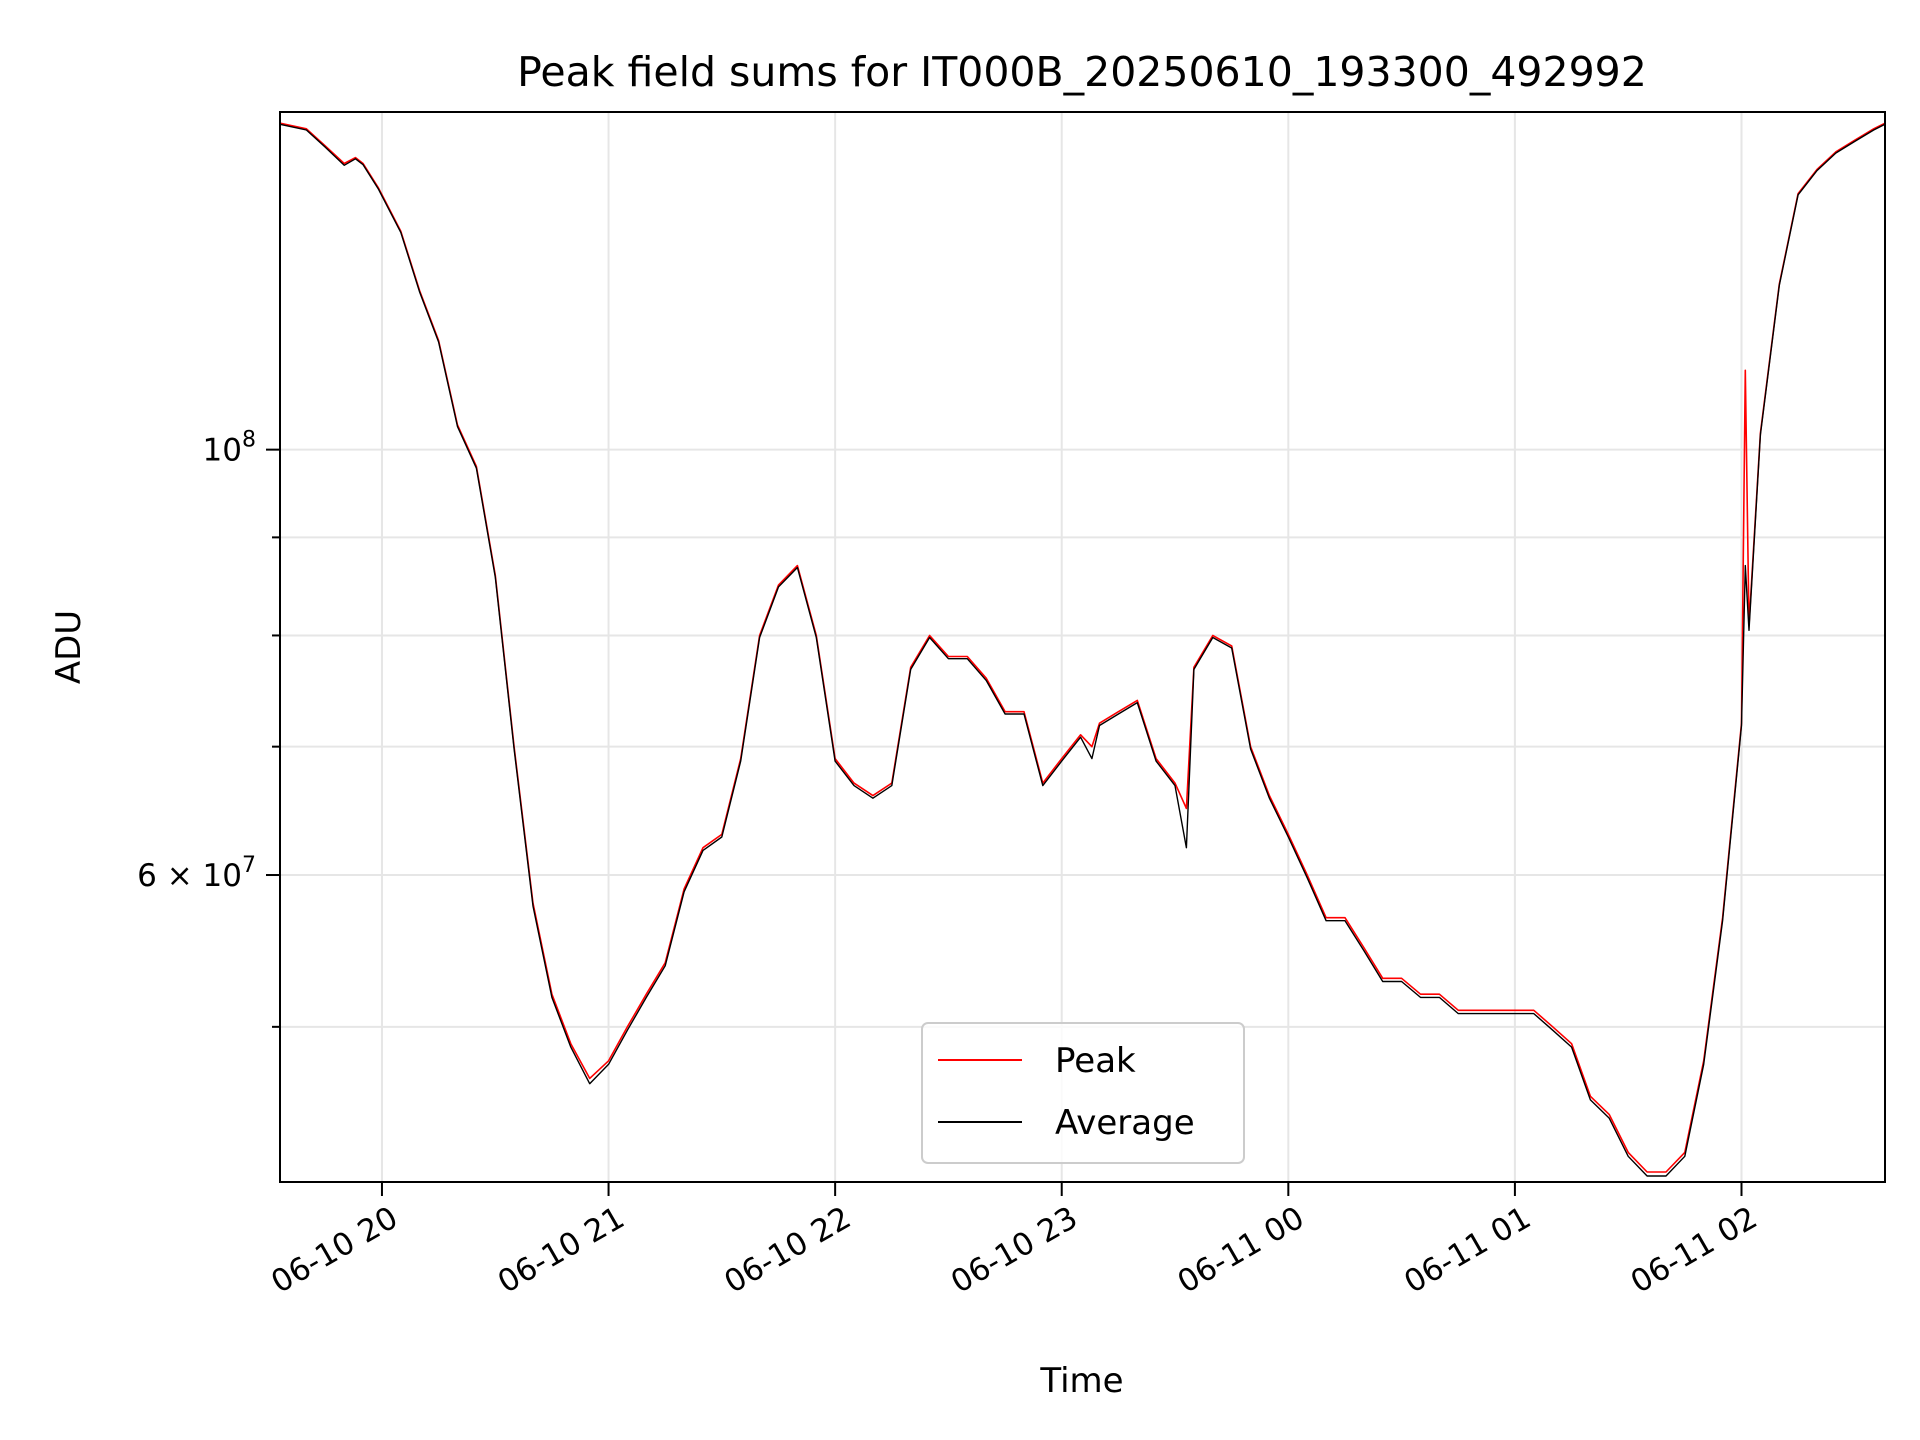 This screenshot has height=1440, width=1920. Describe the element at coordinates (249, 865) in the screenshot. I see `y-tick-label-exponent: 7` at that location.